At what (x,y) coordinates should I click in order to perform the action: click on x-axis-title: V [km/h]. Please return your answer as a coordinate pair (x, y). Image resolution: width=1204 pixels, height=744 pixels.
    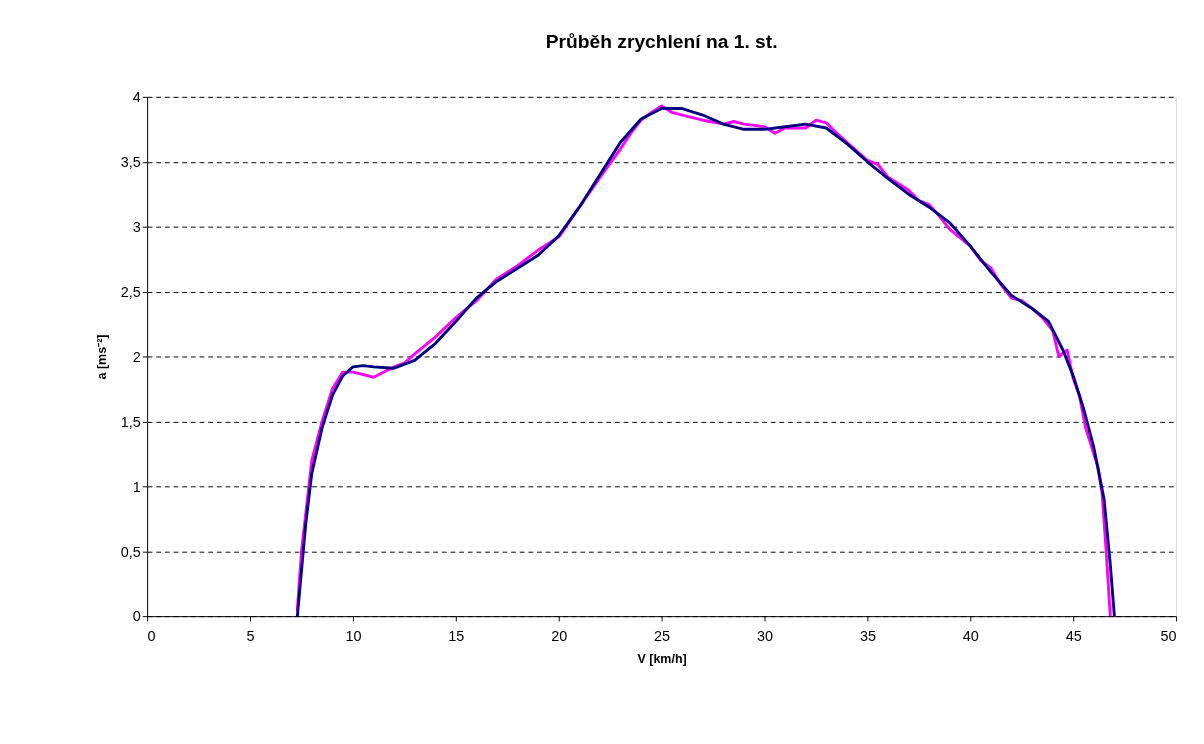
    Looking at the image, I should click on (662, 658).